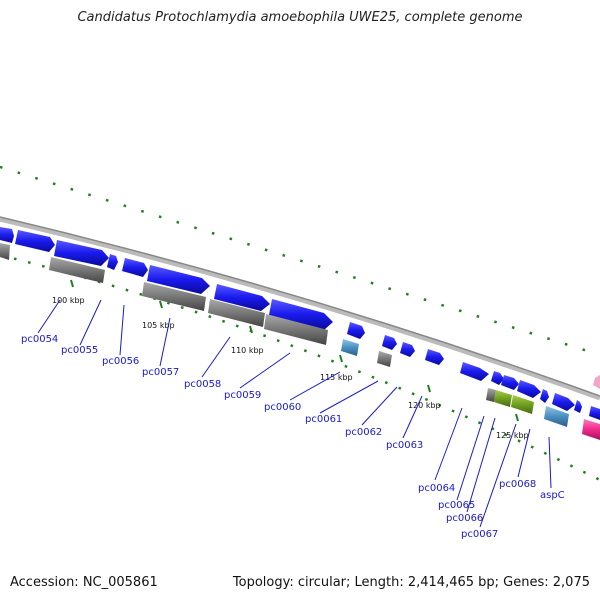 This screenshot has height=600, width=600. What do you see at coordinates (596, 382) in the screenshot?
I see `pink-arrow` at bounding box center [596, 382].